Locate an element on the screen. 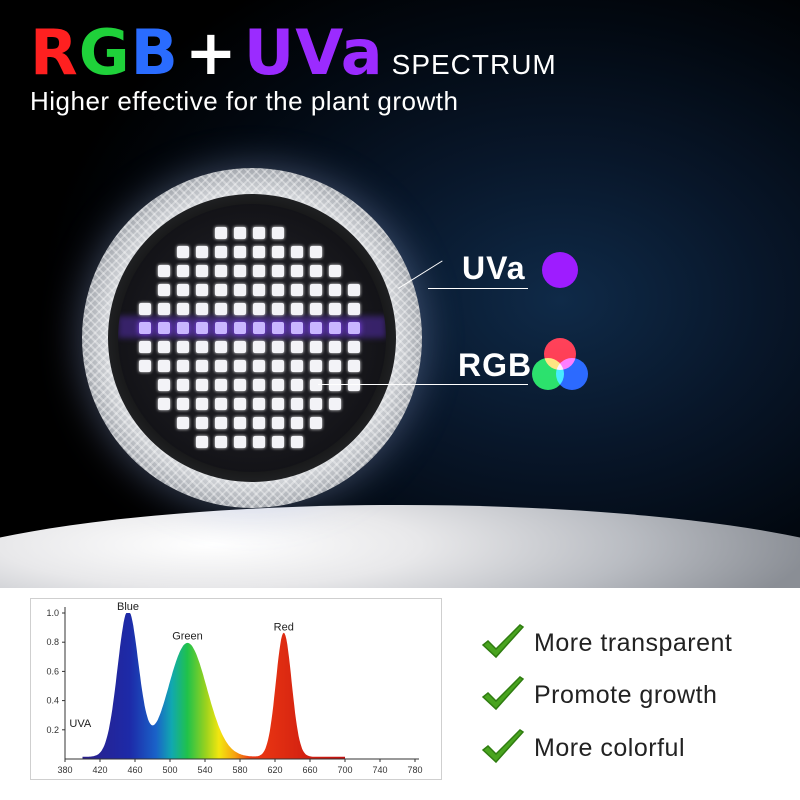 Image resolution: width=800 pixels, height=800 pixels. feature-text: Promote growth is located at coordinates (626, 694).